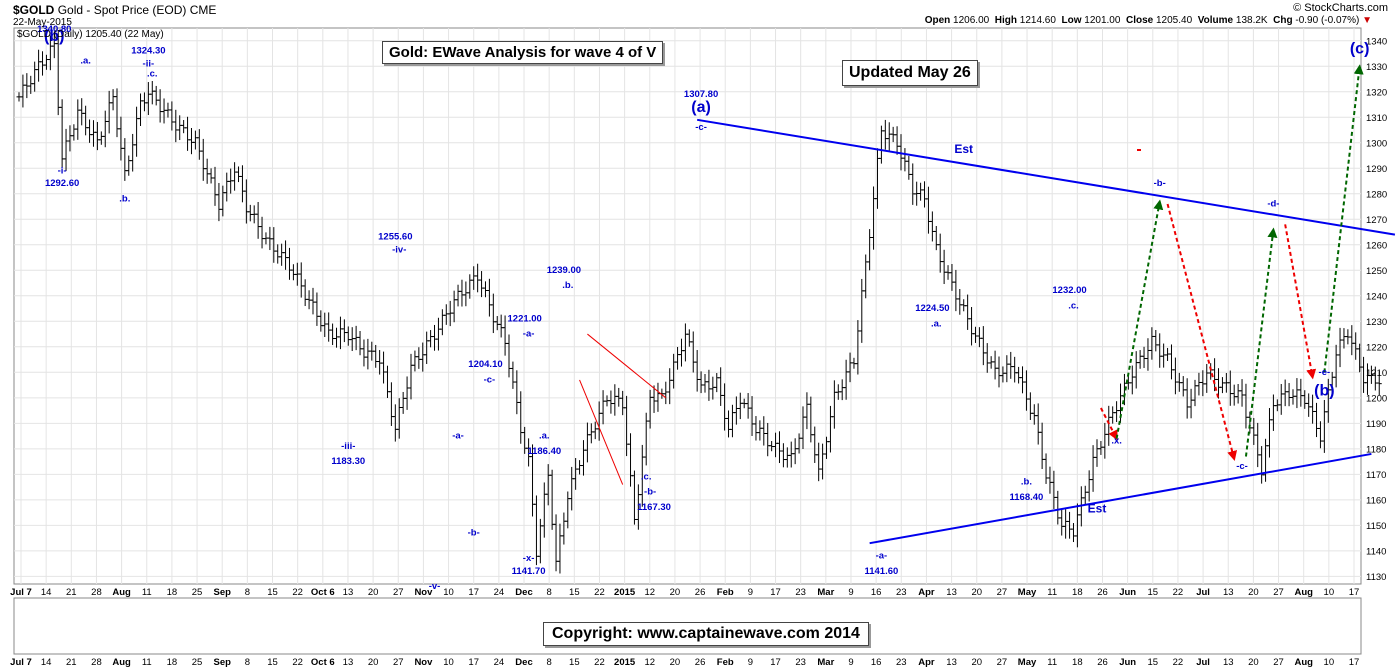  Describe the element at coordinates (525, 318) in the screenshot. I see `wave-label: 1221.00` at that location.